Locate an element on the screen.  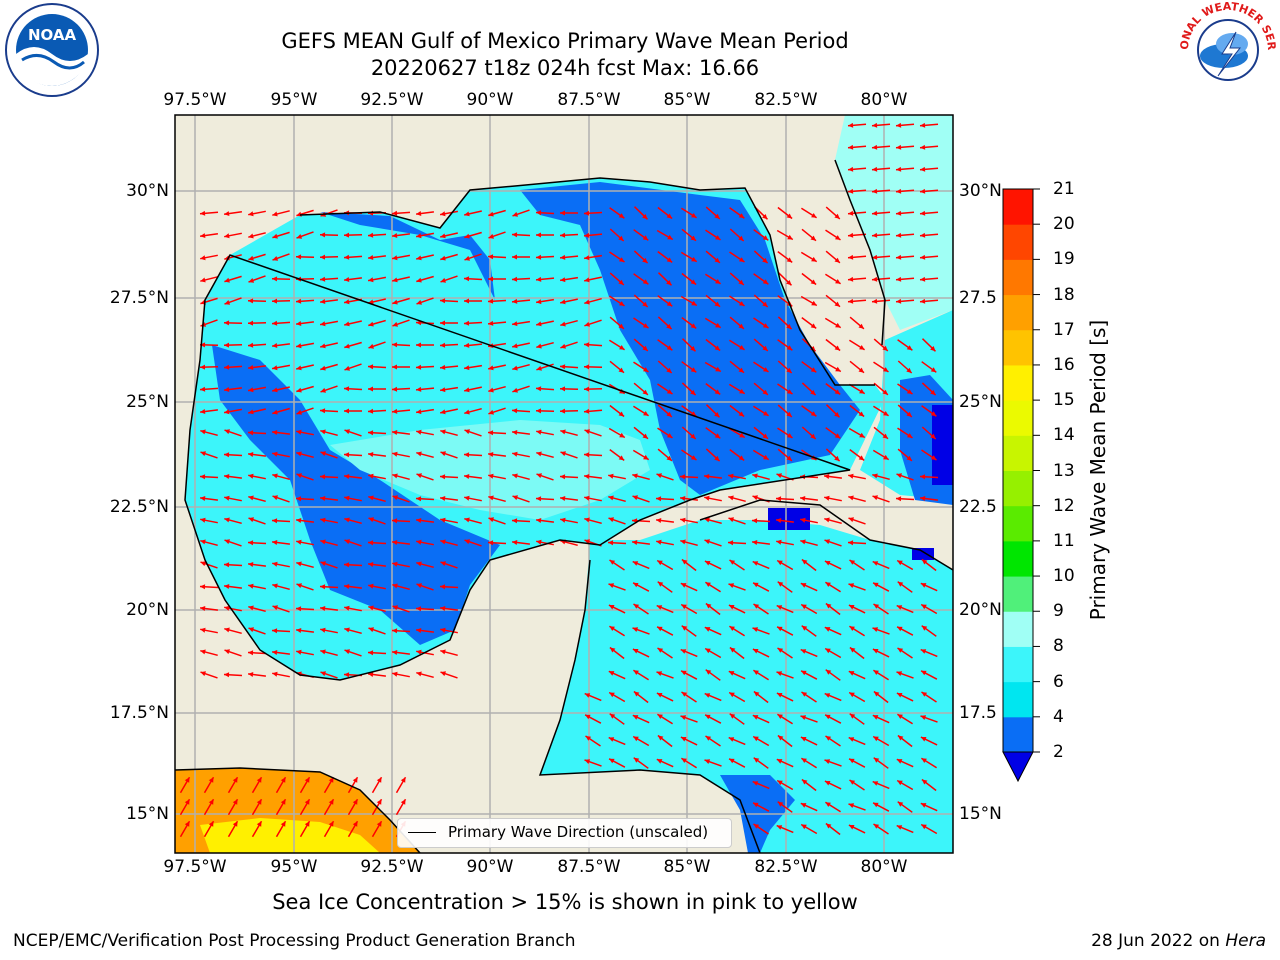
lat-label: 25°N is located at coordinates (980, 402).